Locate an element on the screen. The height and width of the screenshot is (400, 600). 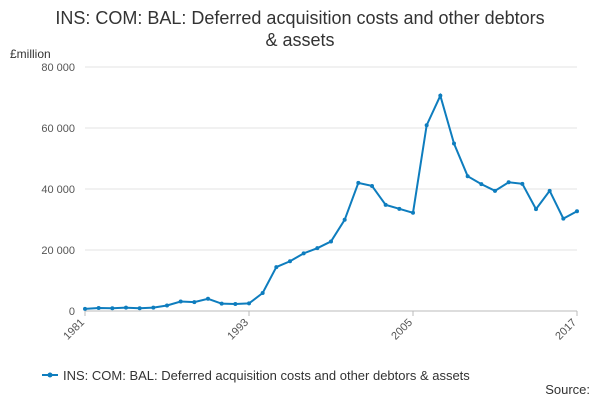
y-tick-label: 80 000 is located at coordinates (58, 68).